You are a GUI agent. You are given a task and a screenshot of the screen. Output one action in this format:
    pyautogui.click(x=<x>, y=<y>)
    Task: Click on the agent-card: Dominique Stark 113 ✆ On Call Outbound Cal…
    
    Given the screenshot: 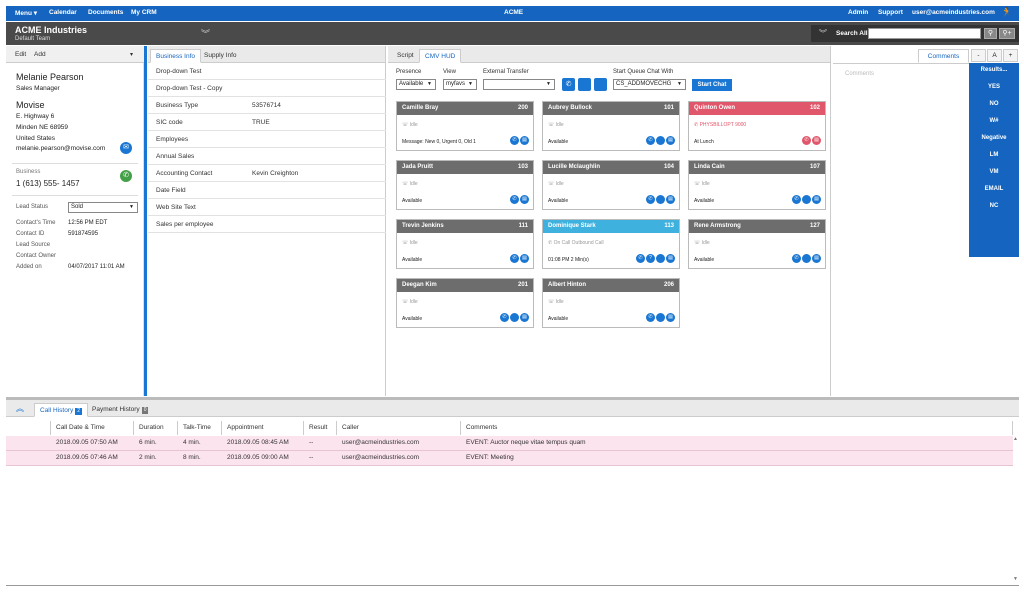 What is the action you would take?
    pyautogui.click(x=611, y=244)
    